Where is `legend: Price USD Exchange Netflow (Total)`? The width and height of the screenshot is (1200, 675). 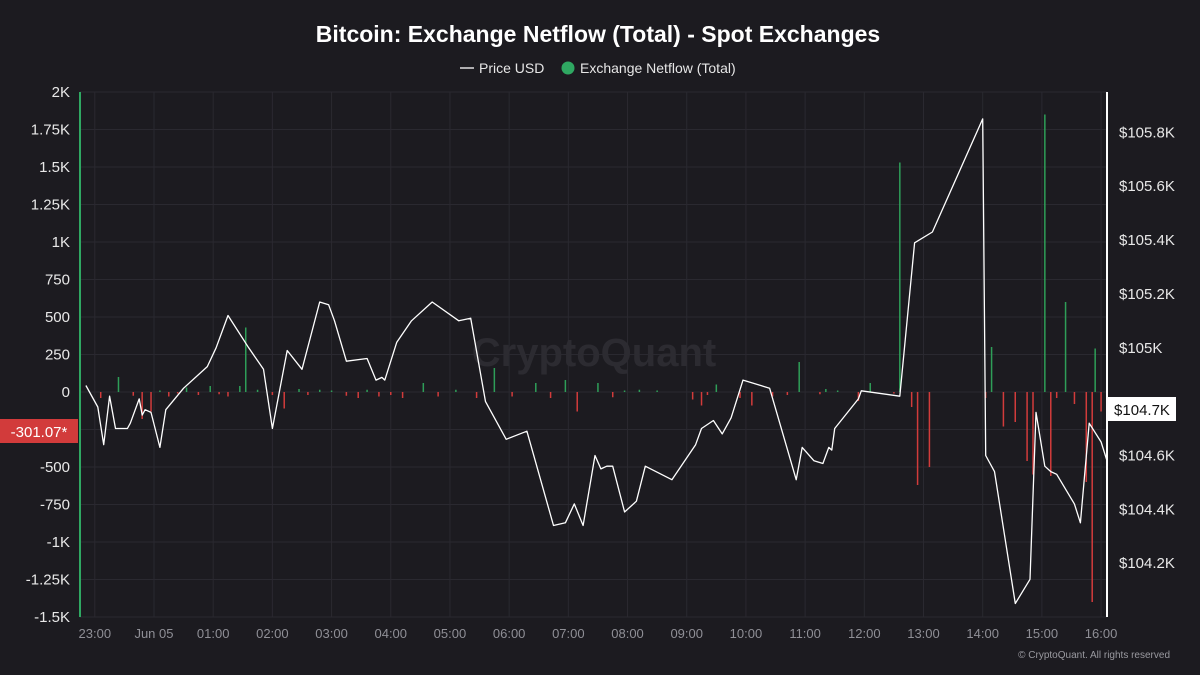 legend: Price USD Exchange Netflow (Total) is located at coordinates (598, 68).